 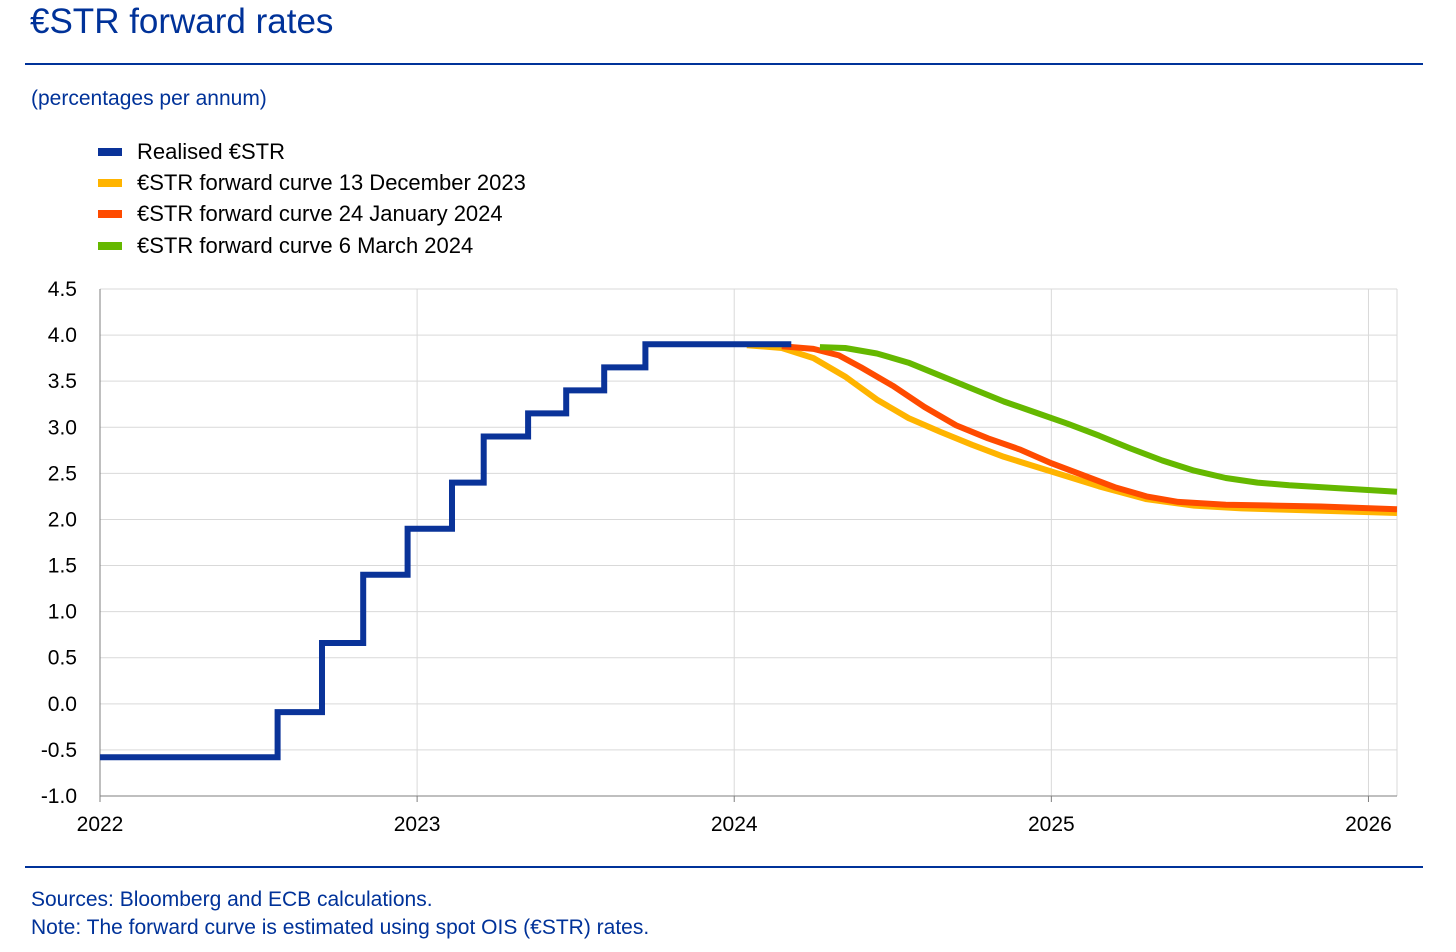 I want to click on y-tick-label: 1.0, so click(x=62, y=612).